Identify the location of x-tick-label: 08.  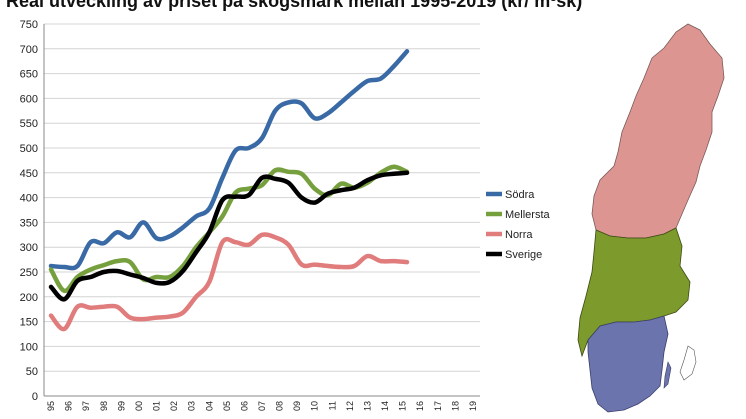
(280, 406).